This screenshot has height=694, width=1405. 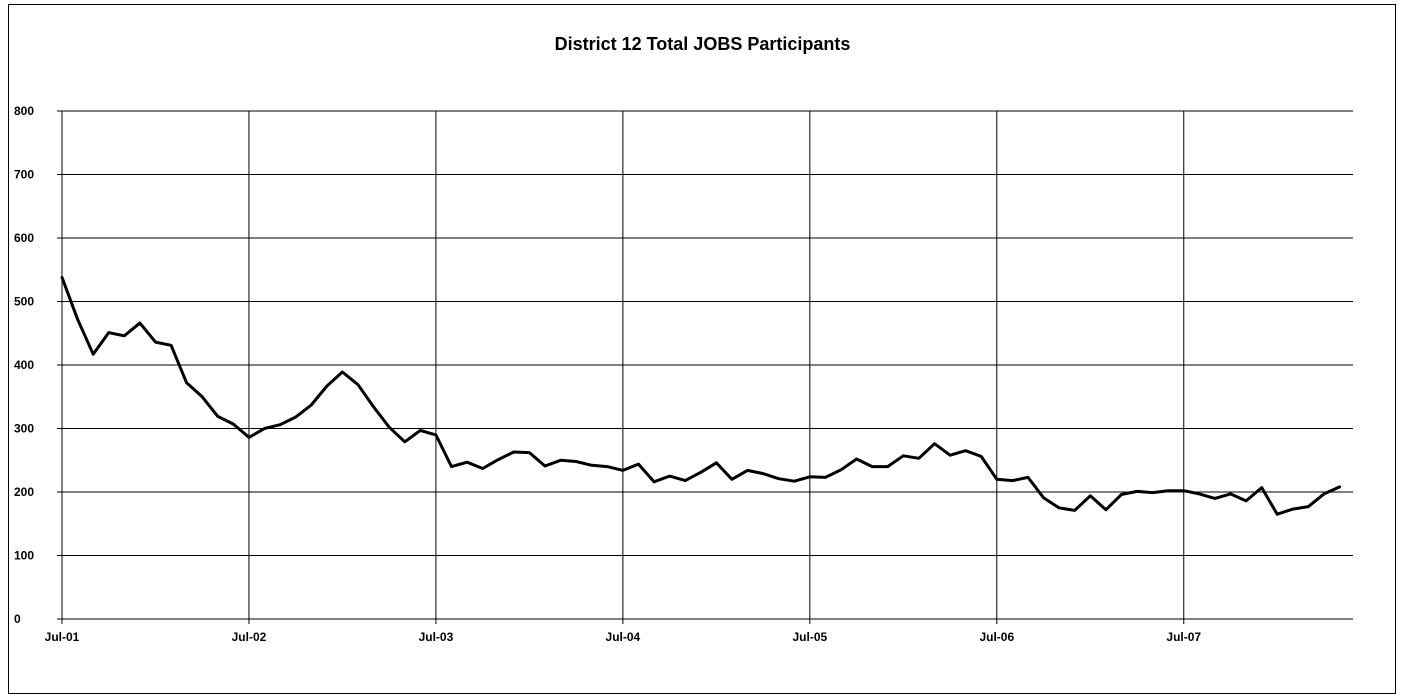 What do you see at coordinates (24, 238) in the screenshot?
I see `y-tick-label: 600` at bounding box center [24, 238].